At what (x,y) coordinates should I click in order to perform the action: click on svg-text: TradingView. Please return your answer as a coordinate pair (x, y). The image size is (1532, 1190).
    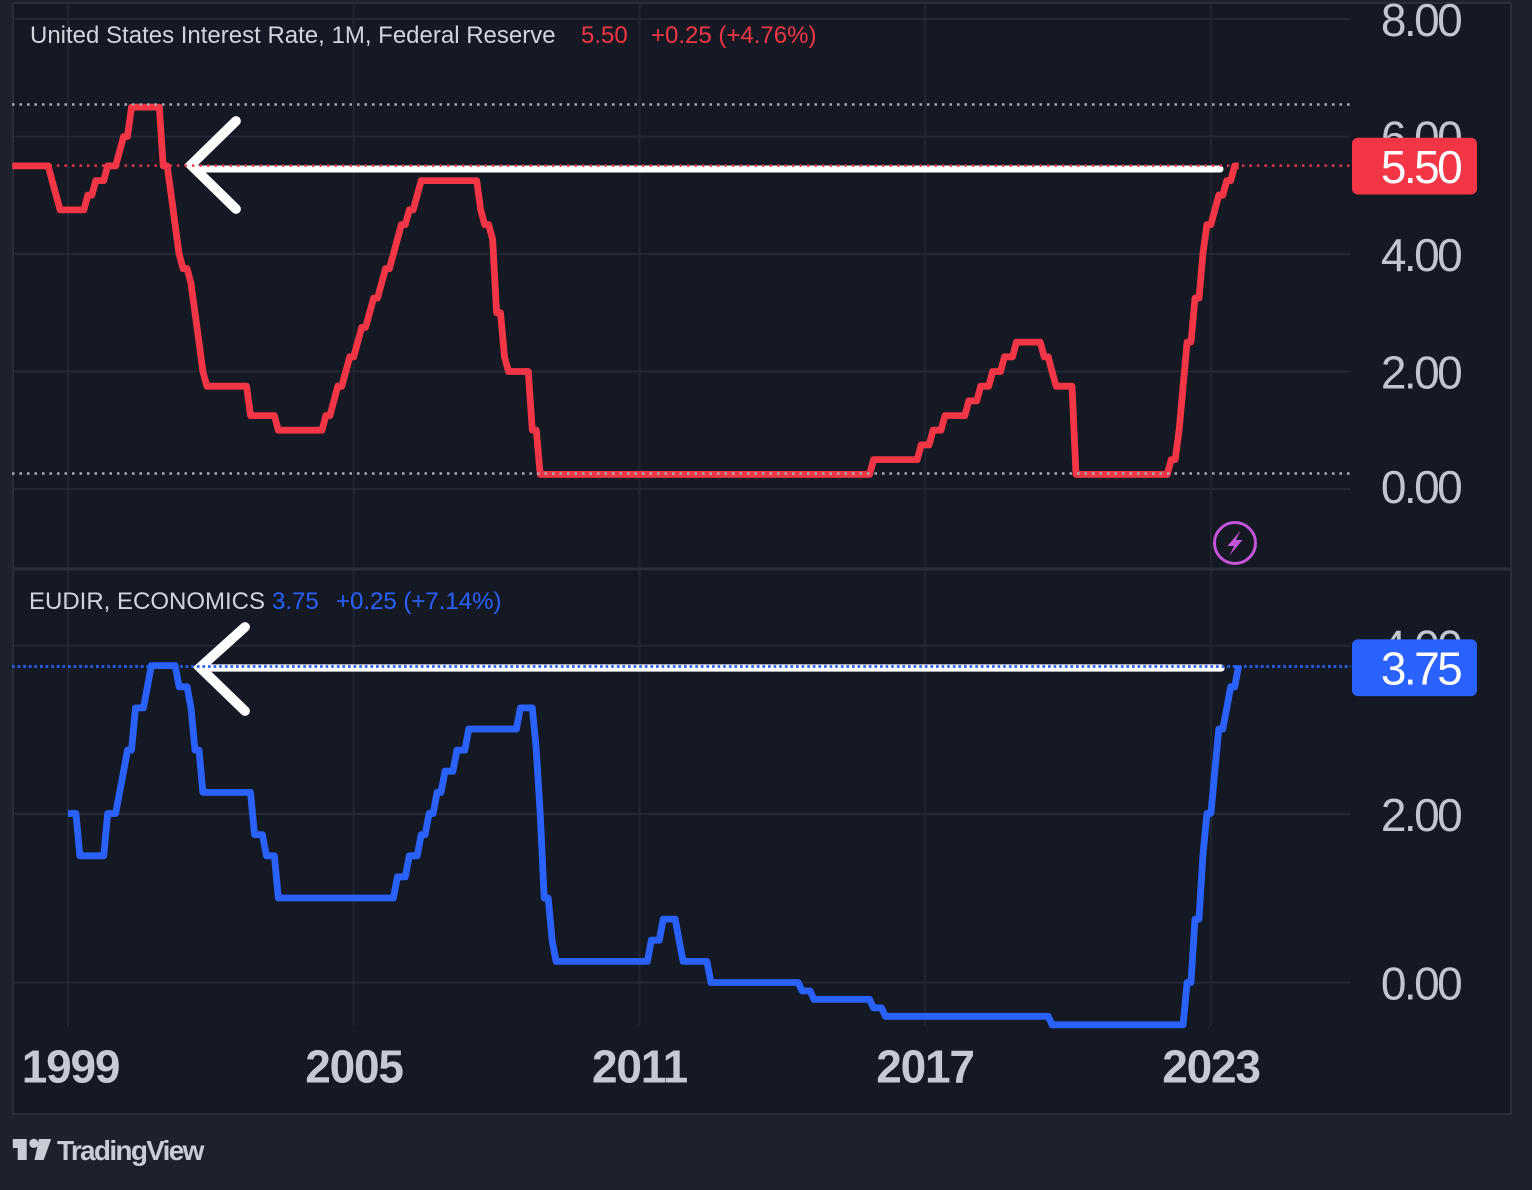
    Looking at the image, I should click on (131, 1150).